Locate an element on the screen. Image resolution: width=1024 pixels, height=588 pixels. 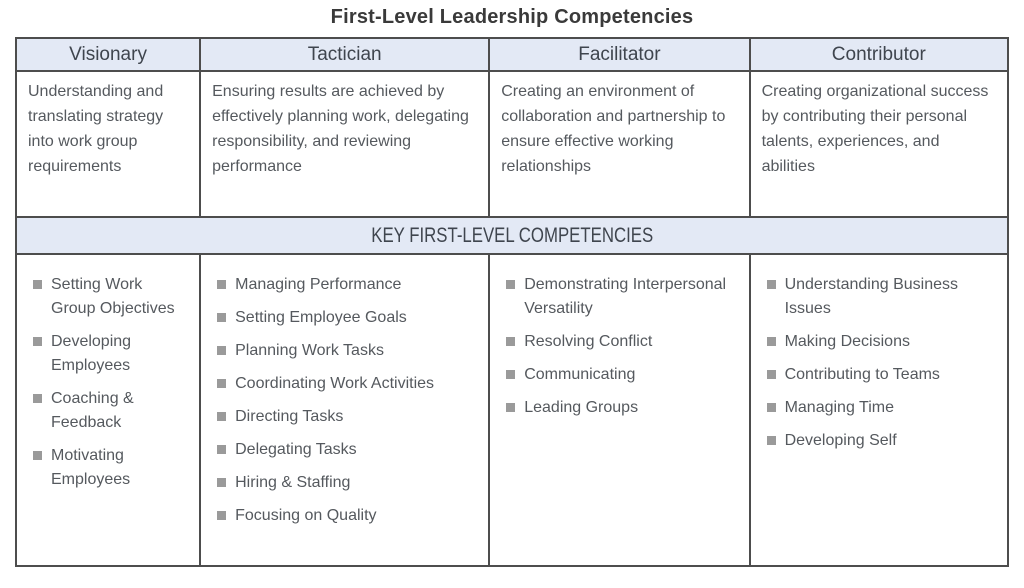
list-item-label: Developing Employees is located at coordinates (91, 353).